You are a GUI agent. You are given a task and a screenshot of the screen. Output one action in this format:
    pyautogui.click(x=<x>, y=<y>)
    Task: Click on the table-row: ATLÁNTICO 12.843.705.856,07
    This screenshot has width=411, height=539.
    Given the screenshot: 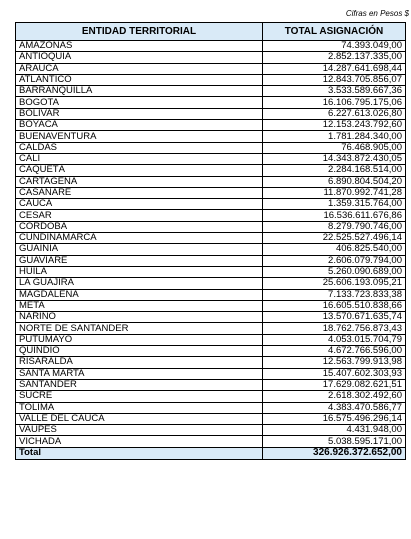 What is the action you would take?
    pyautogui.click(x=210, y=80)
    